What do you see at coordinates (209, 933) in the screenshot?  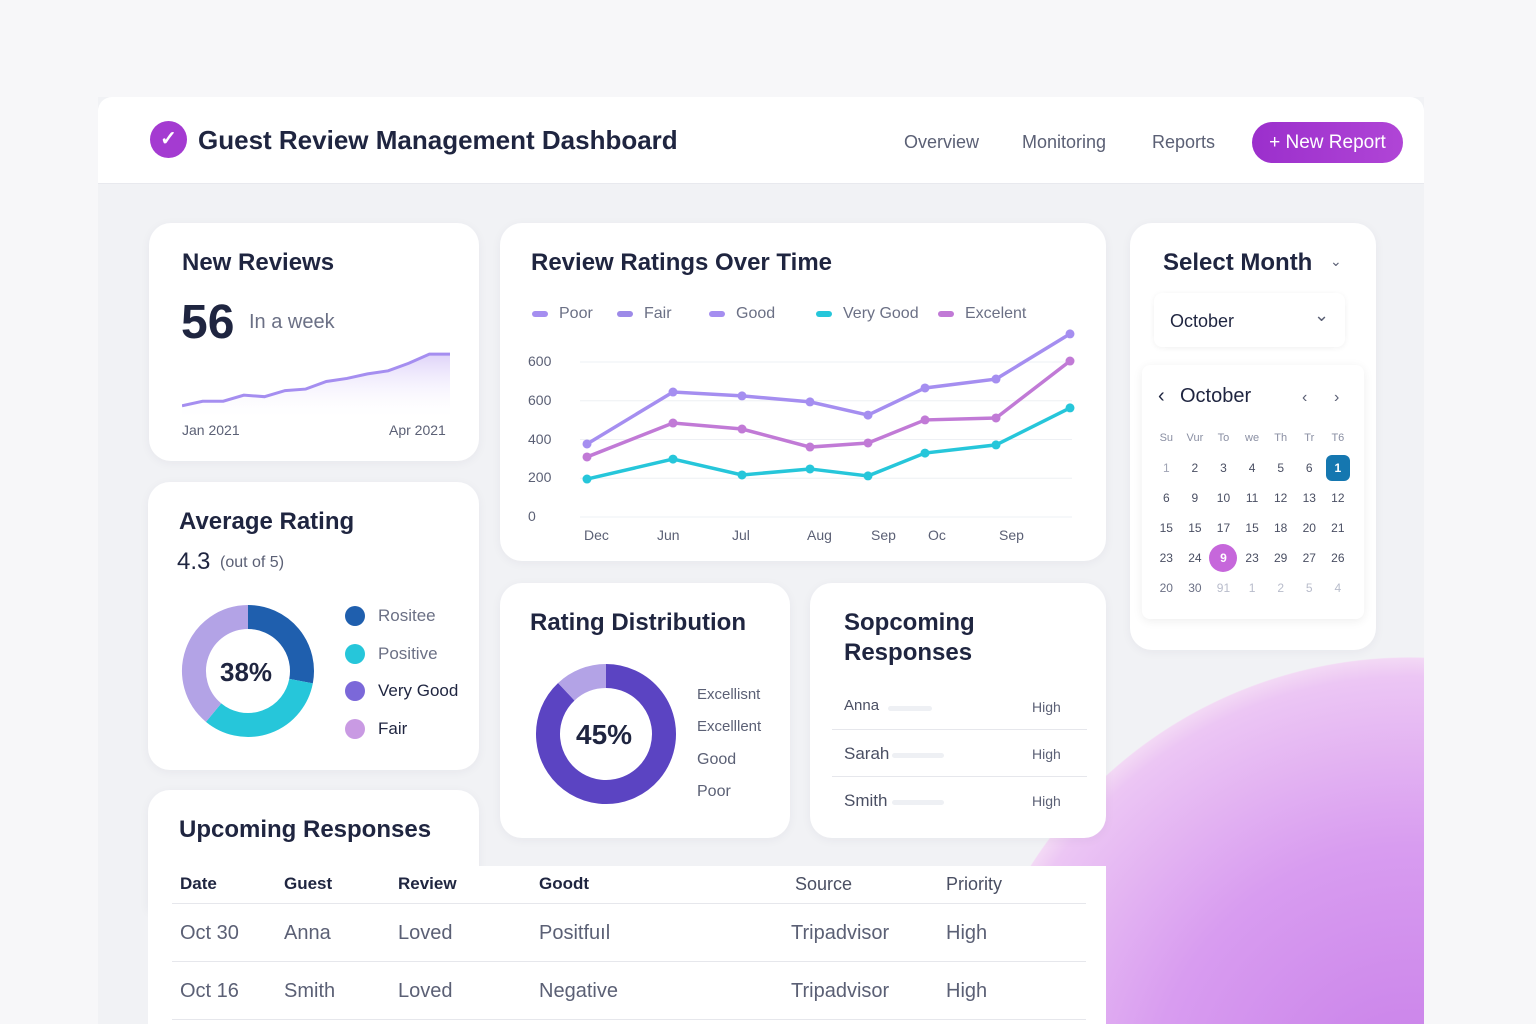 I see `table-cell: Oct 30` at bounding box center [209, 933].